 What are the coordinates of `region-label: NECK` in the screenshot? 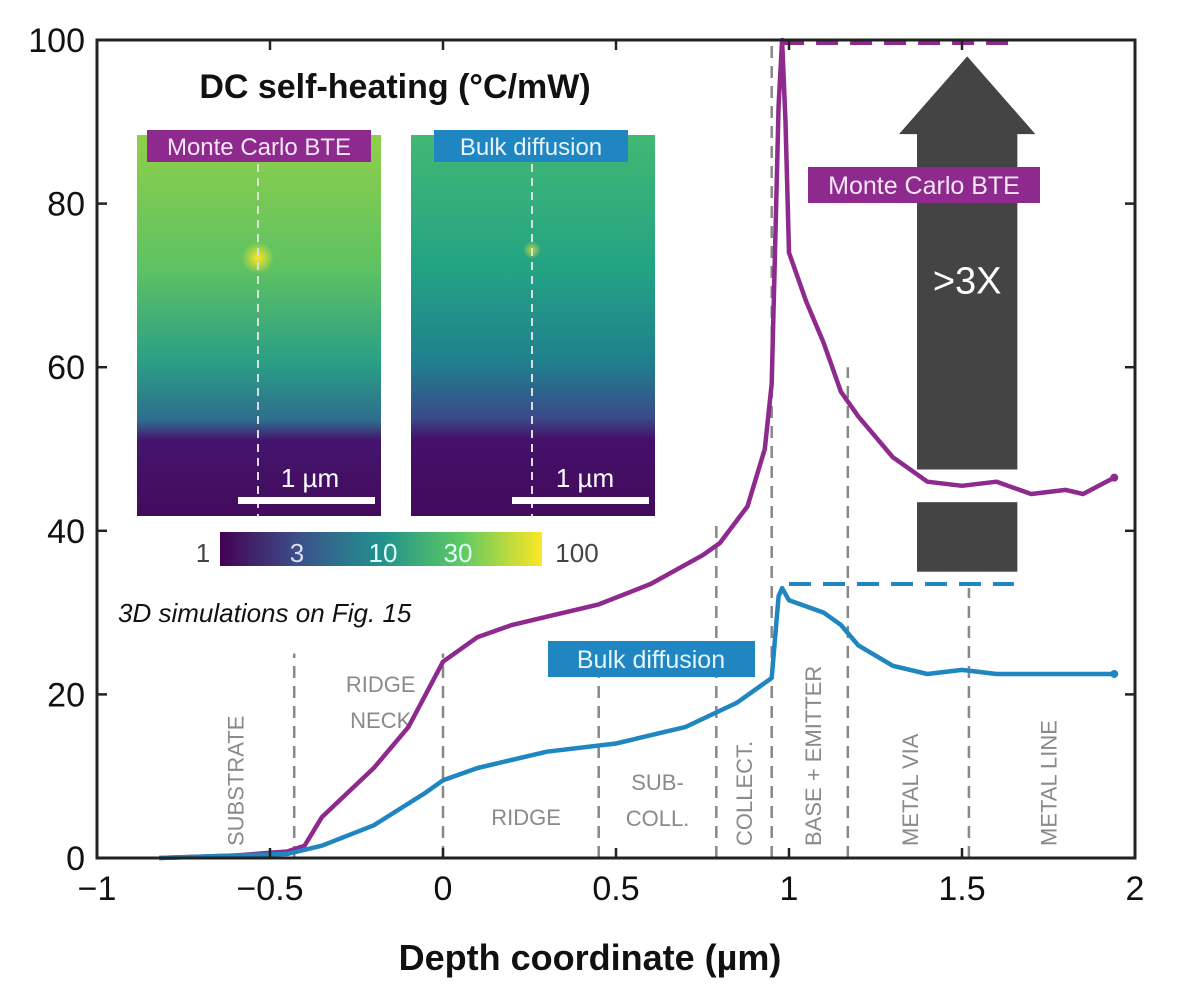 It's located at (380, 720).